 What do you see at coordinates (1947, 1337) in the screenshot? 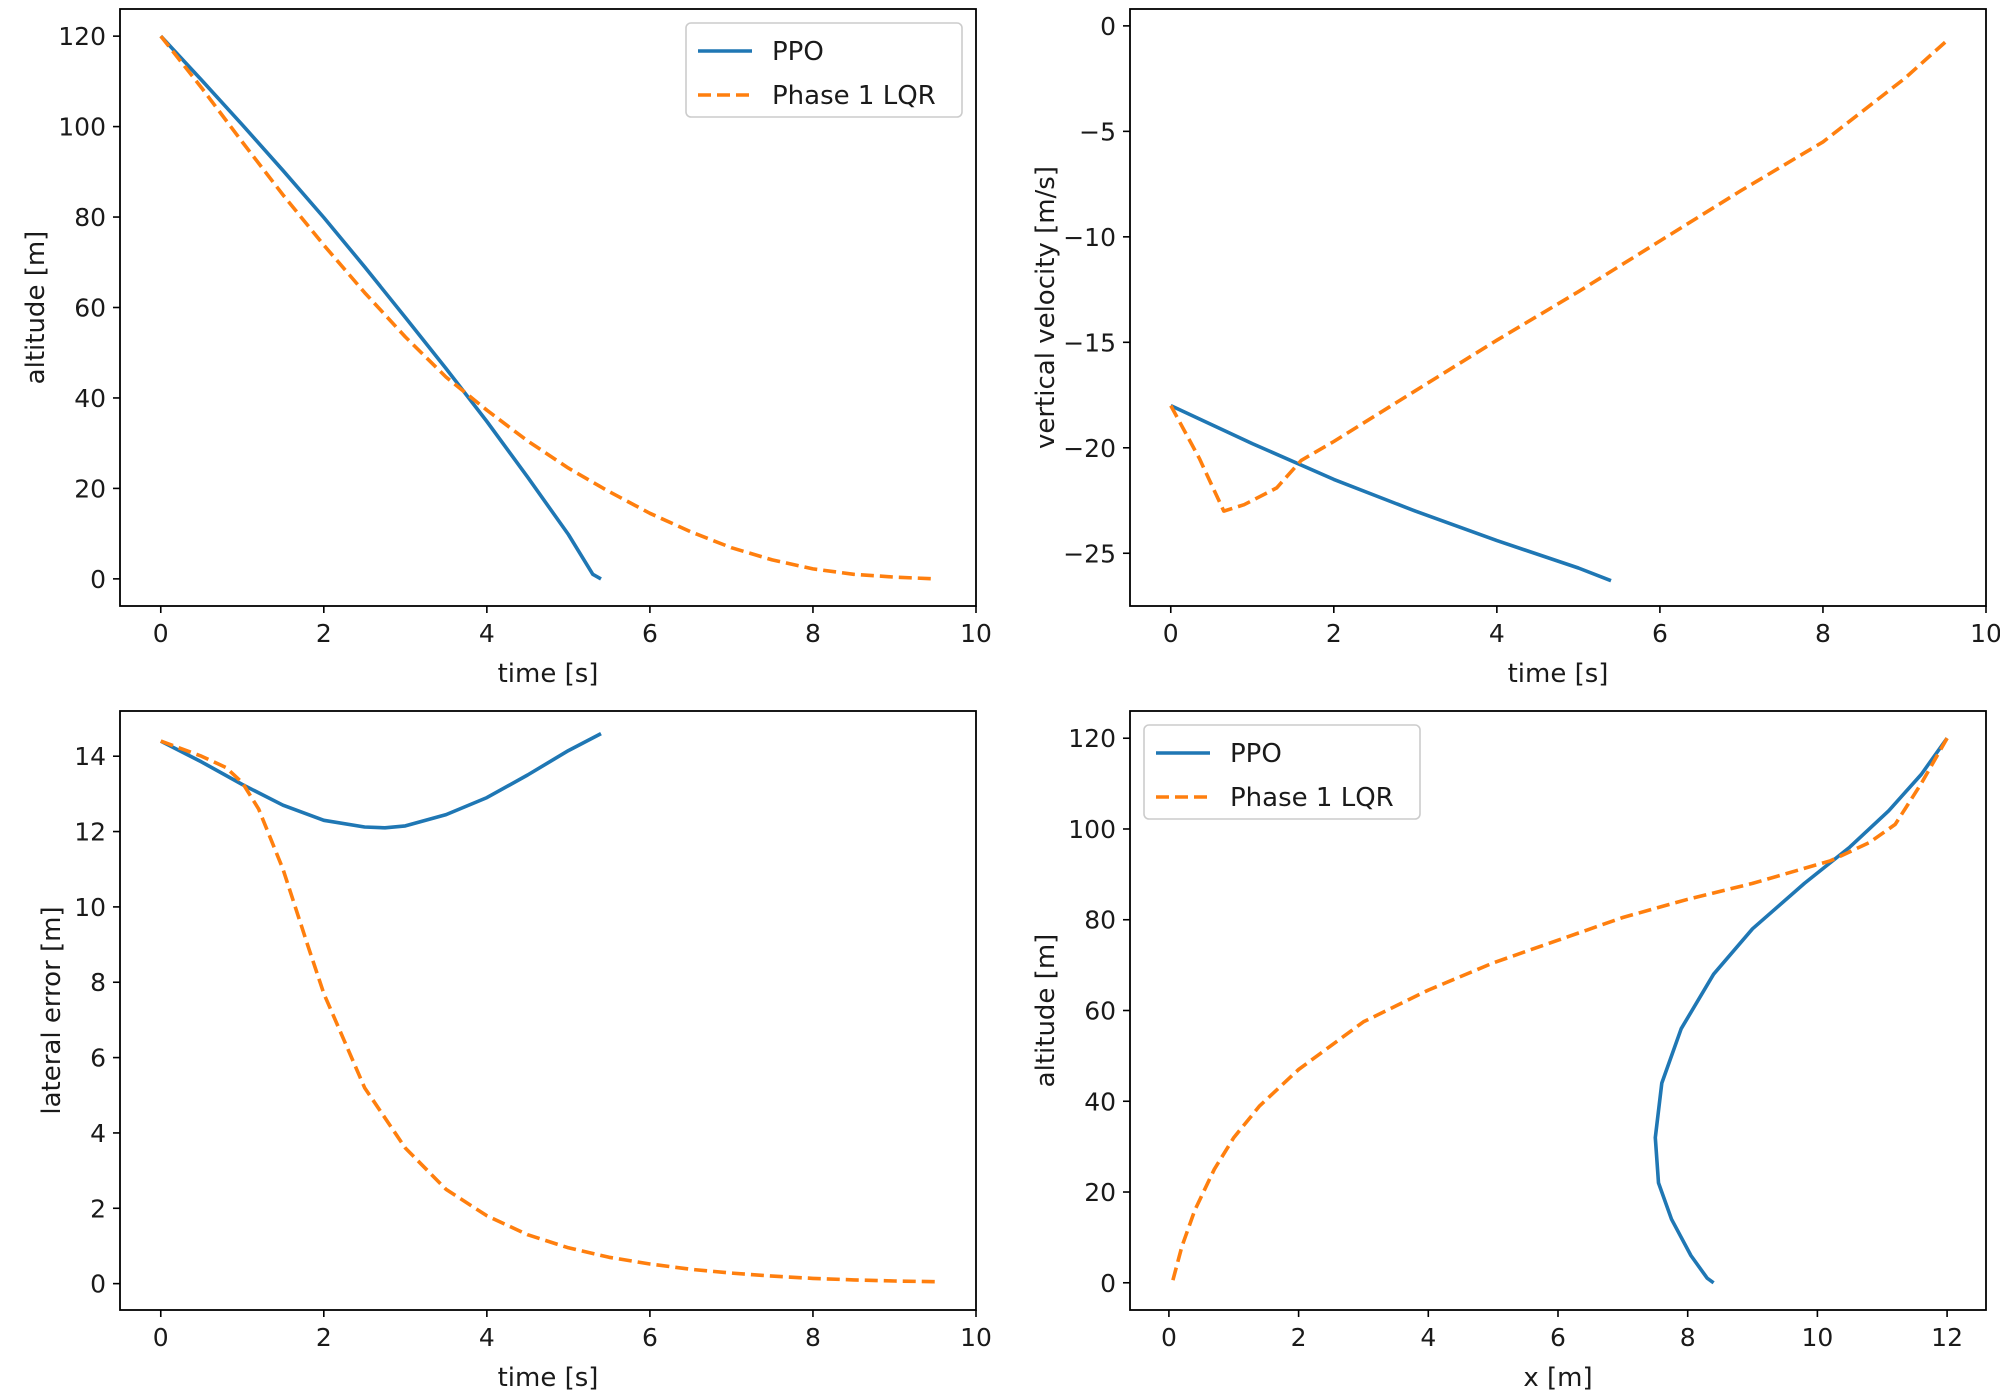
I see `x-tick-label: 12` at bounding box center [1947, 1337].